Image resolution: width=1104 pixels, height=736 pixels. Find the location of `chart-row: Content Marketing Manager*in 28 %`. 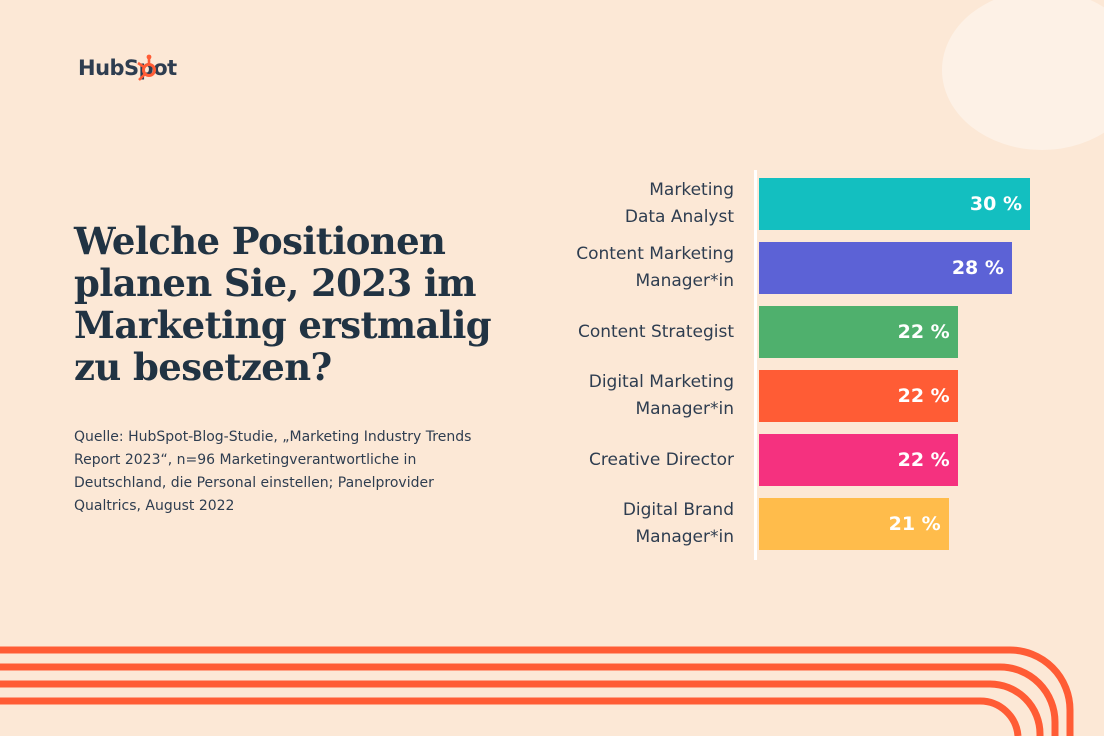

chart-row: Content Marketing Manager*in 28 % is located at coordinates (790, 268).